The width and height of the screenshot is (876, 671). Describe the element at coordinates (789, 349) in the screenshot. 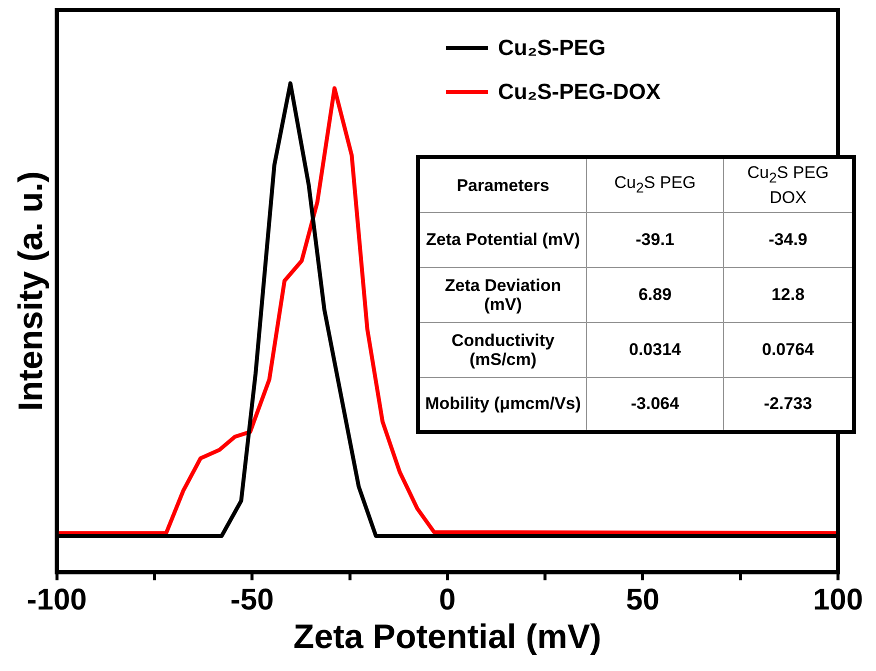

I see `annotation: 0.0764` at that location.